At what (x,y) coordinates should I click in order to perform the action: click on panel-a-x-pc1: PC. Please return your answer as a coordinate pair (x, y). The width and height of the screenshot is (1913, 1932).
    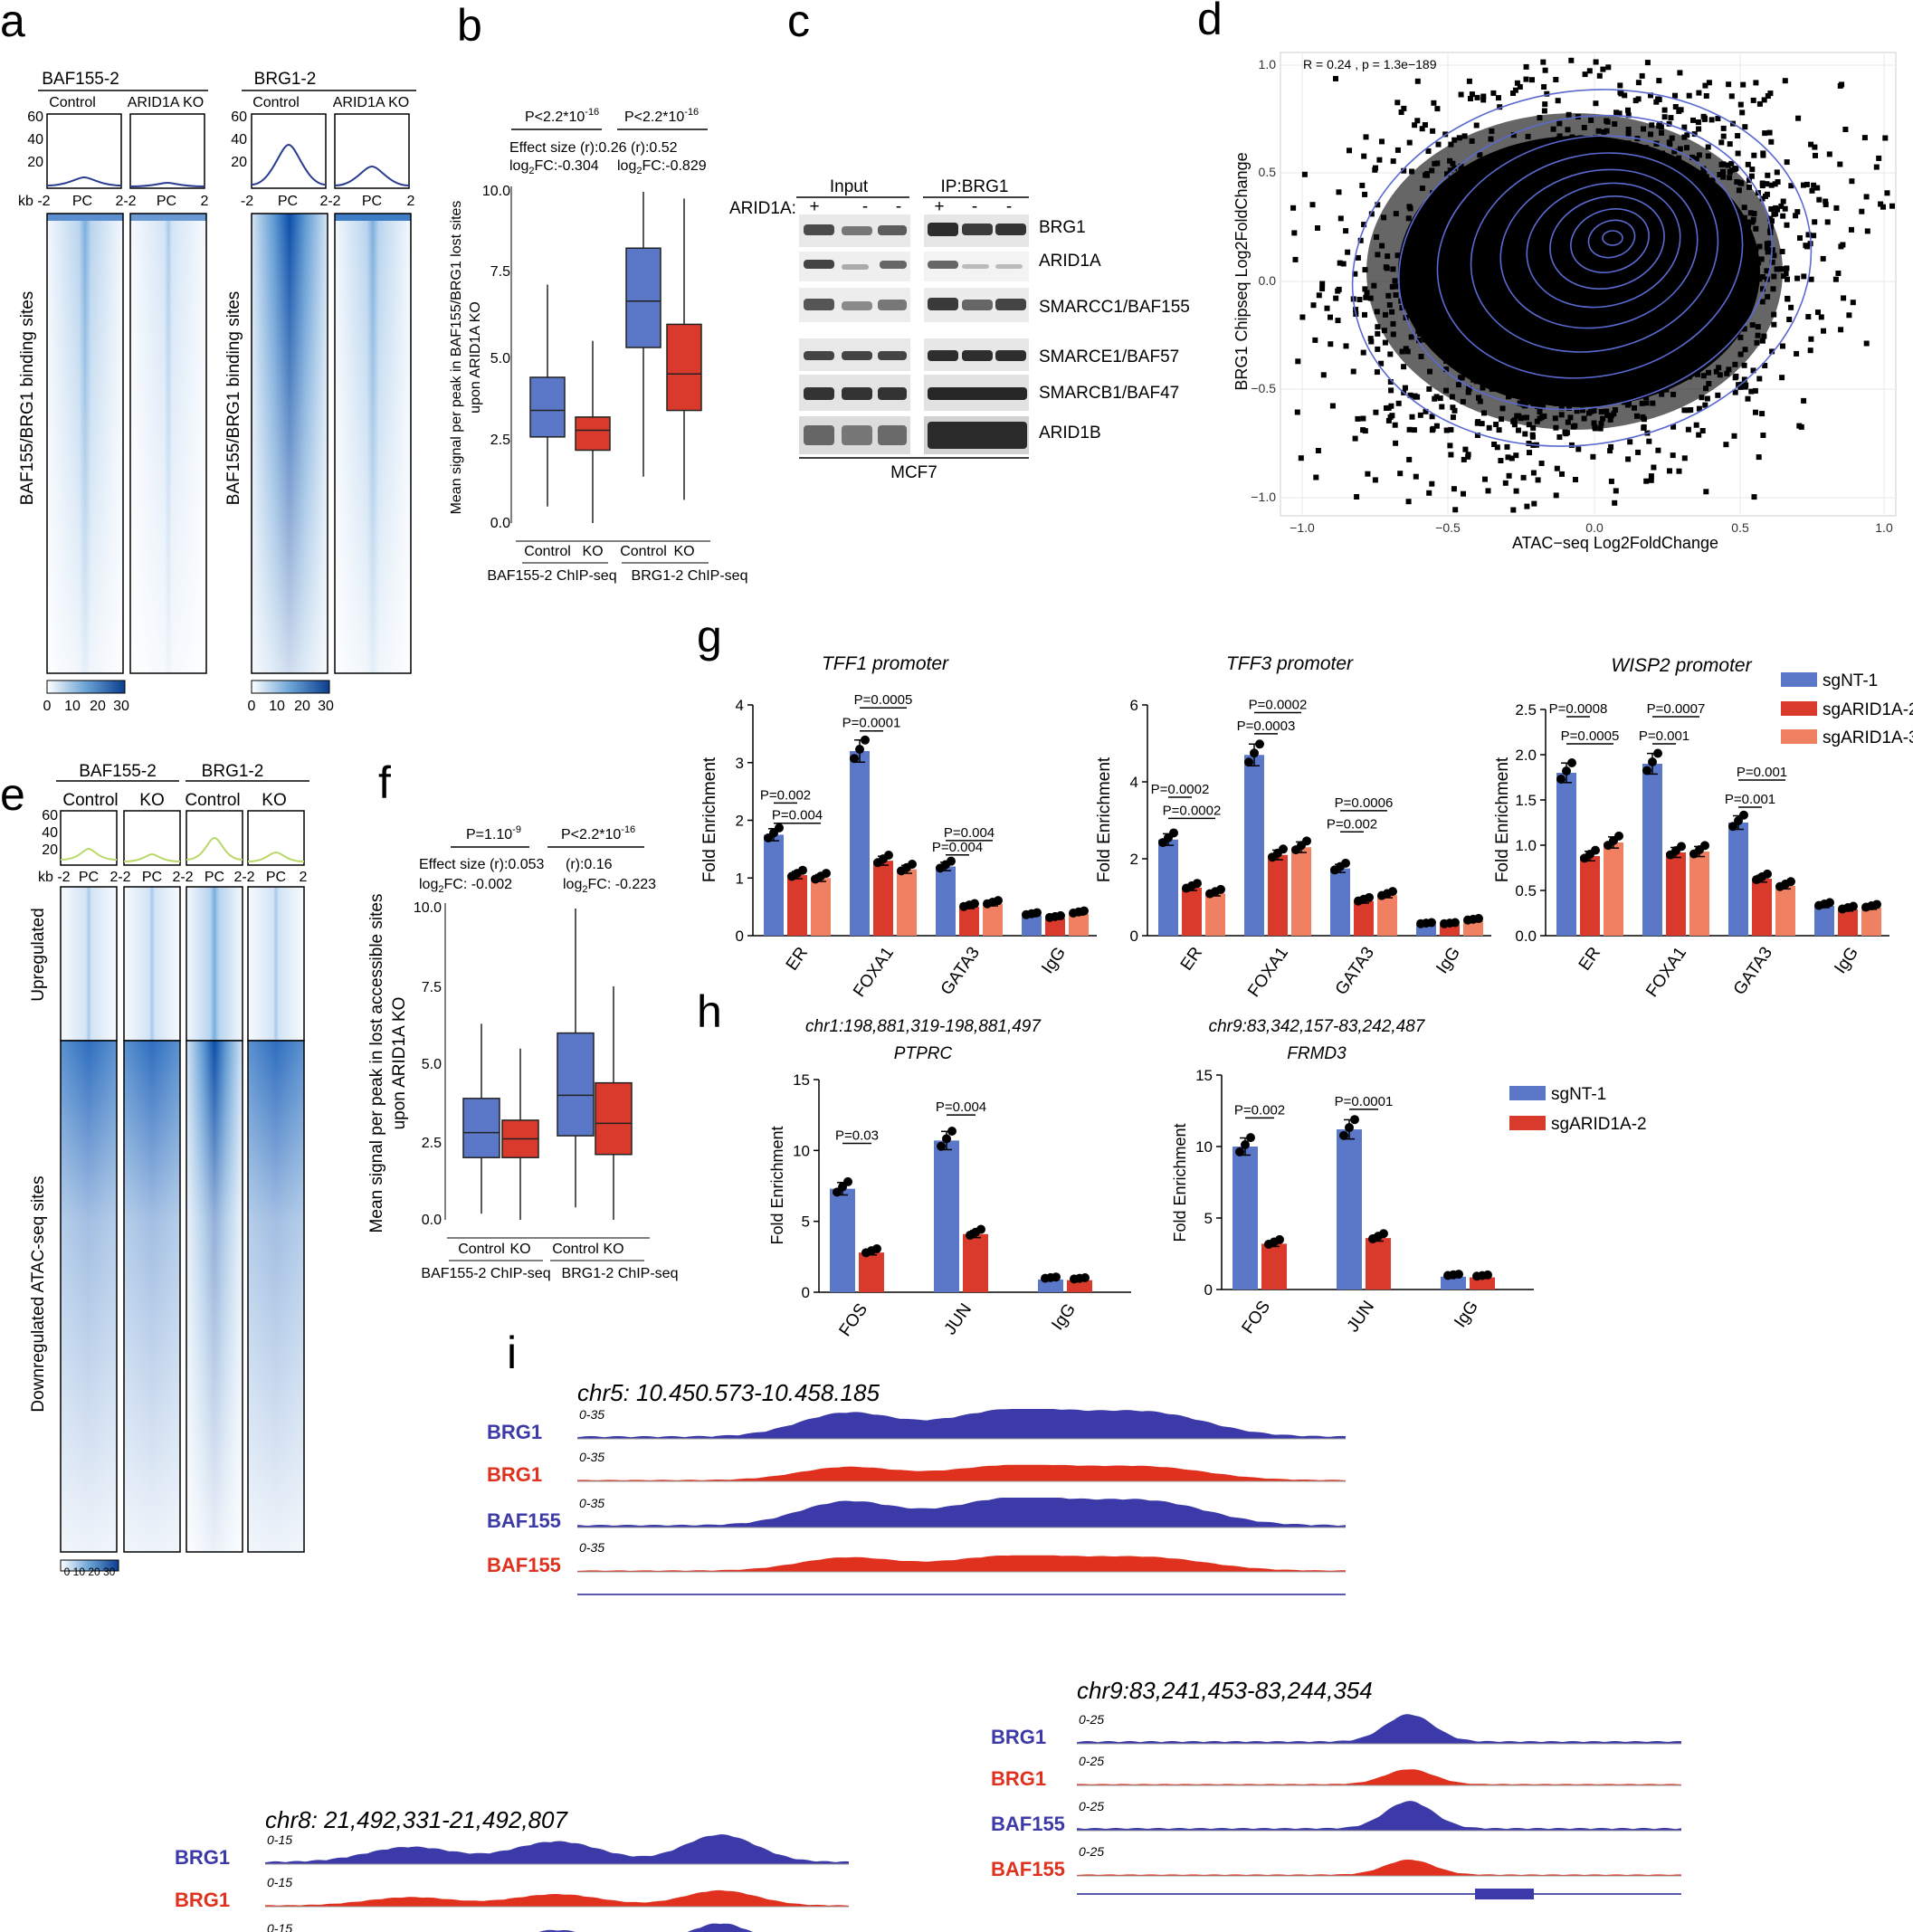
    Looking at the image, I should click on (82, 201).